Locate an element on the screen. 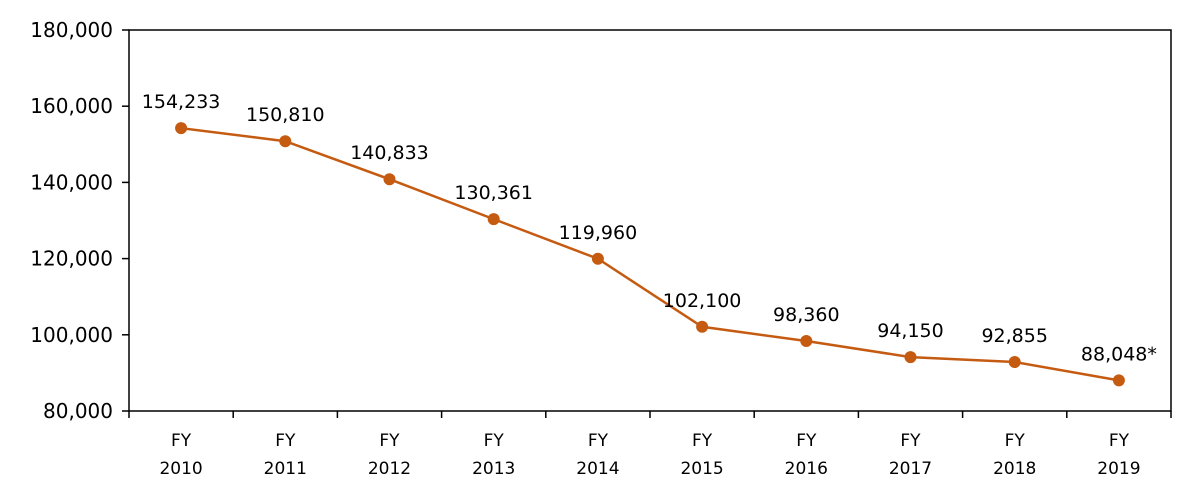  x-tick-label-line2: 2013 is located at coordinates (493, 469).